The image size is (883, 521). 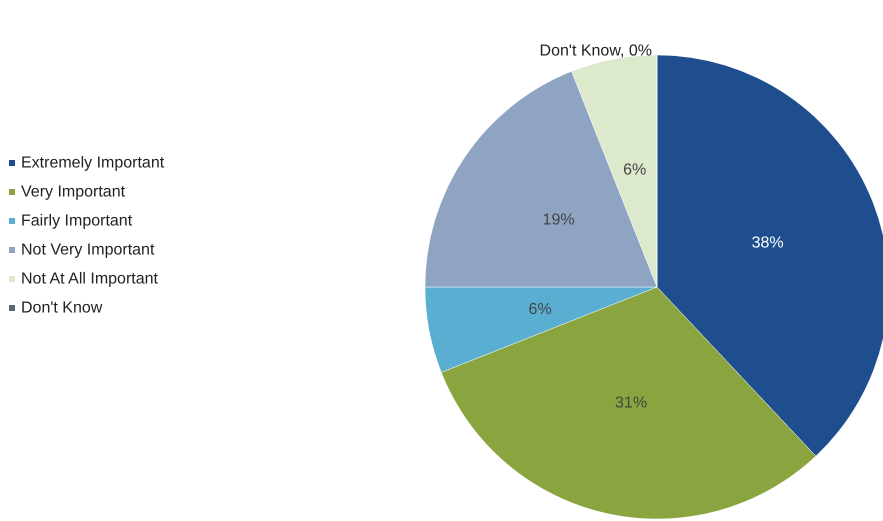 What do you see at coordinates (88, 250) in the screenshot?
I see `legend-label: Not Very Important` at bounding box center [88, 250].